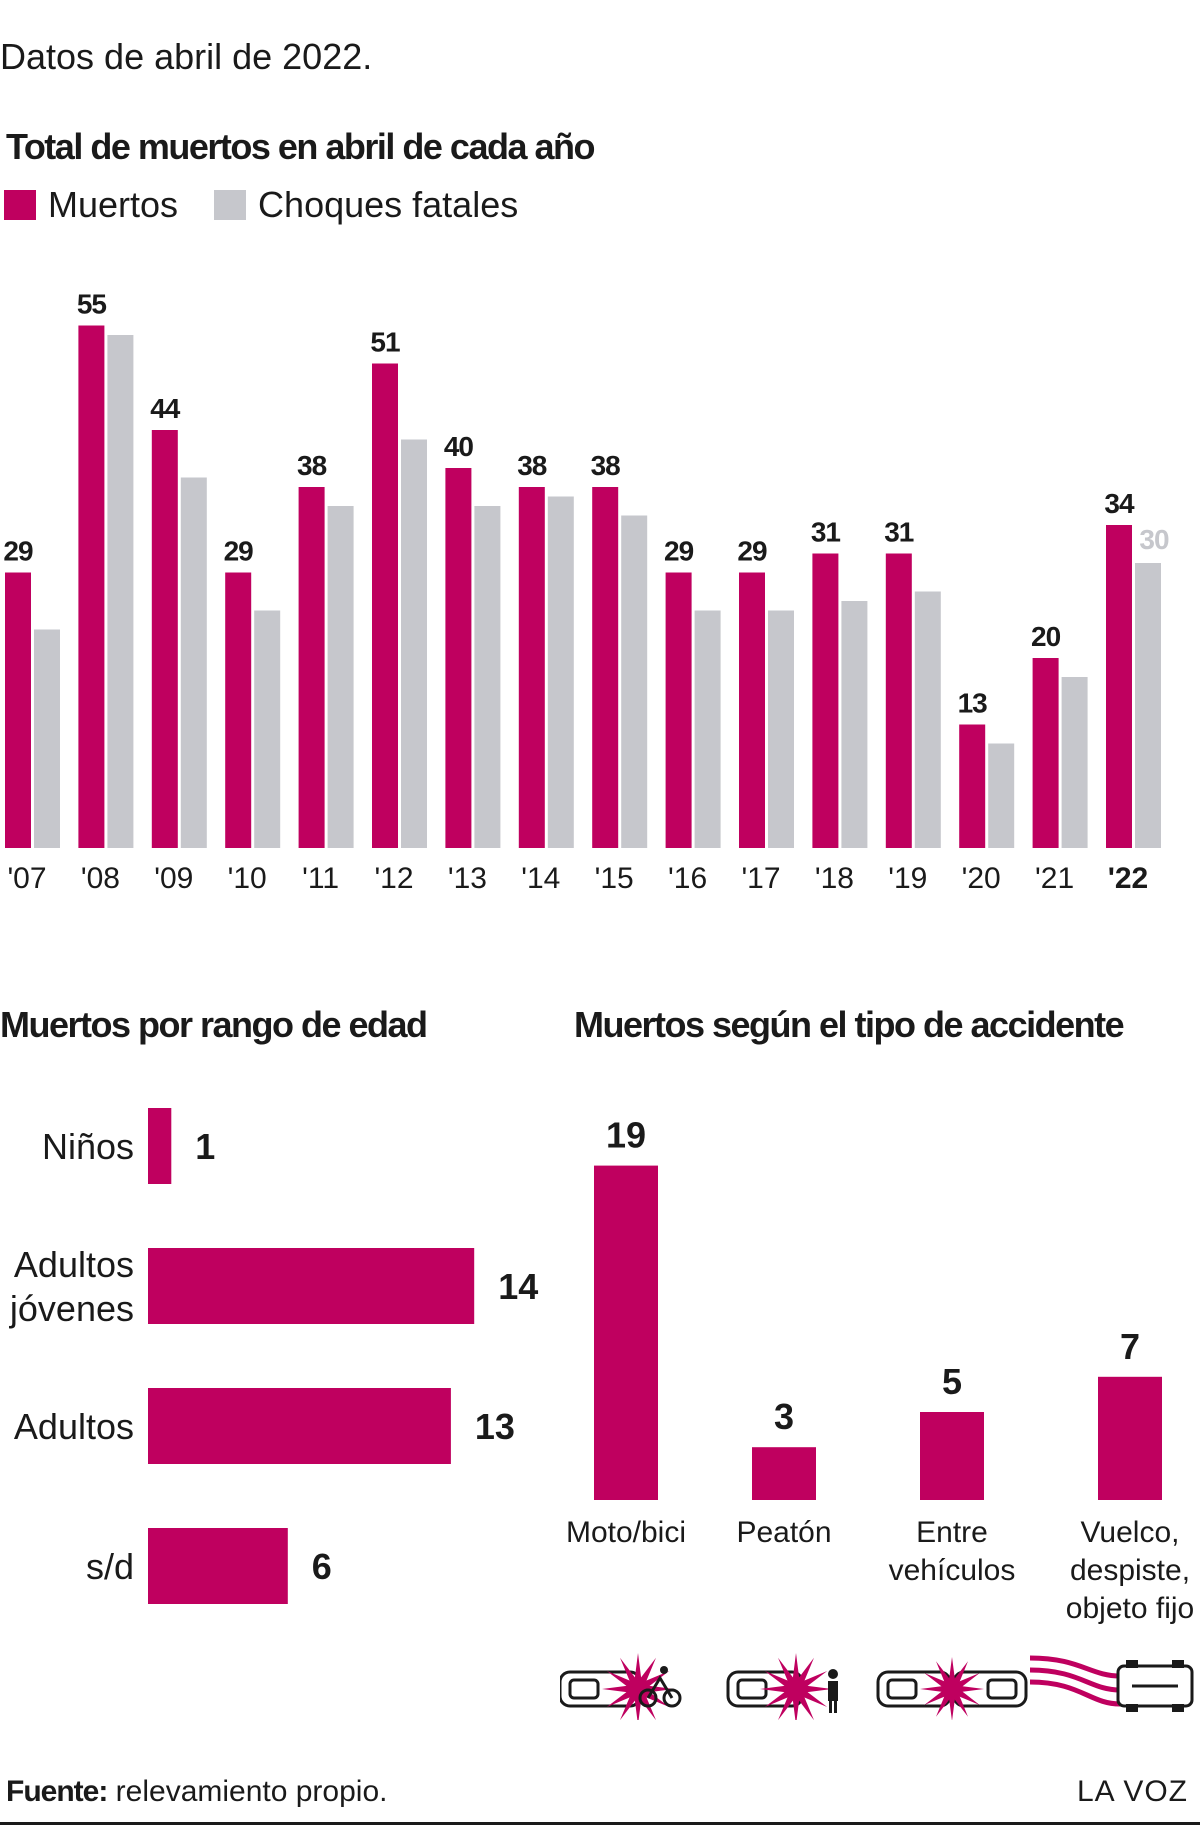  Describe the element at coordinates (388, 204) in the screenshot. I see `legend-label-choques: Choques fatales` at that location.